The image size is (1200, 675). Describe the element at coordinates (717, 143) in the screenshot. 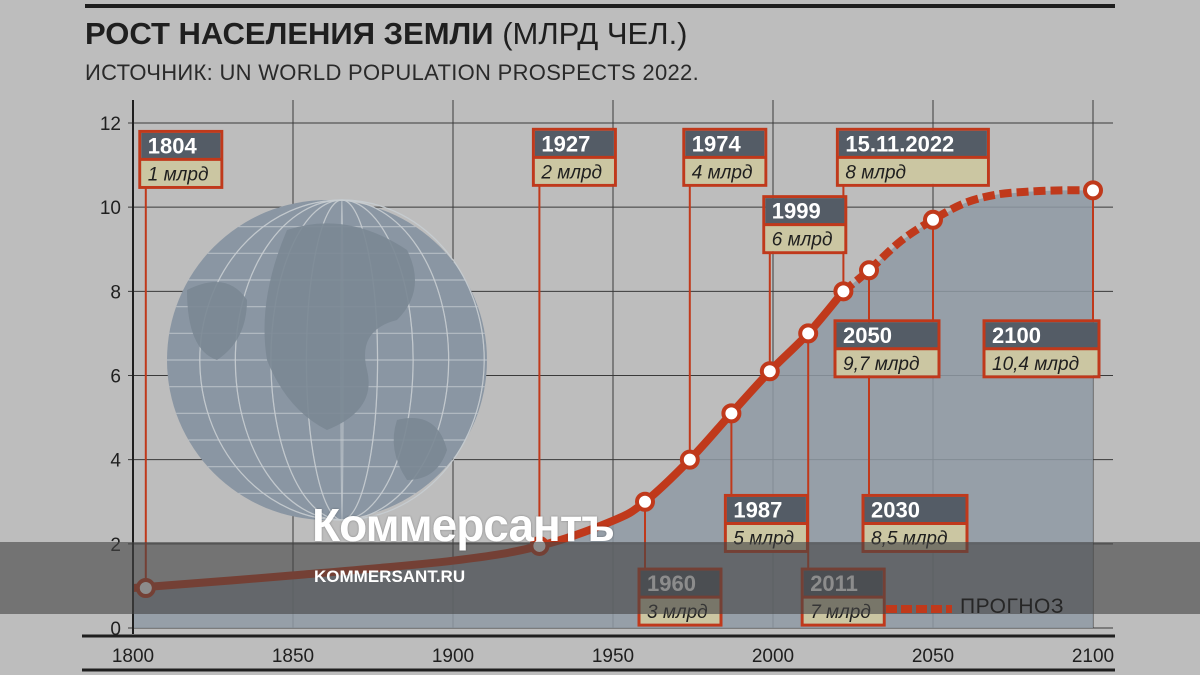

I see `label-year: 1974` at that location.